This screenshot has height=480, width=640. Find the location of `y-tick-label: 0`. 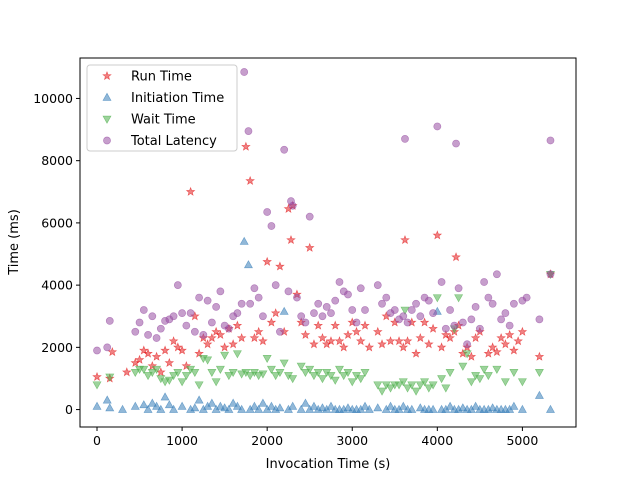

y-tick-label: 0 is located at coordinates (69, 409).